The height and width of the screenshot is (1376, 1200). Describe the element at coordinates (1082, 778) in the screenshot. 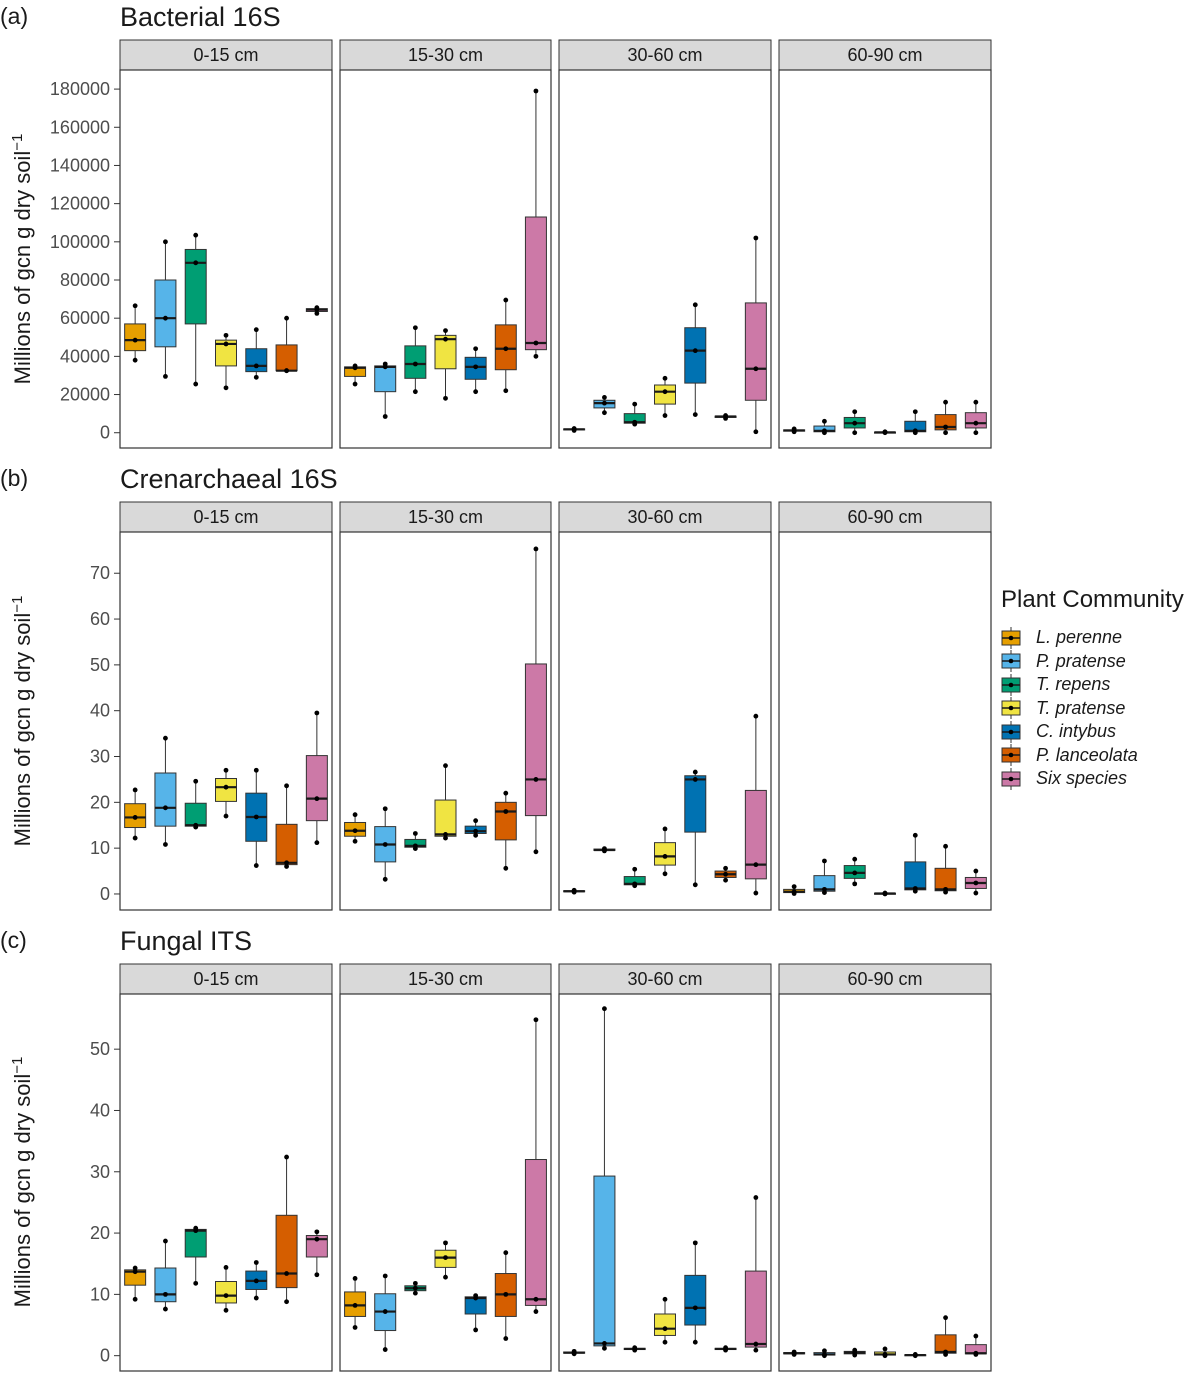

I see `legend-label: Six species` at that location.